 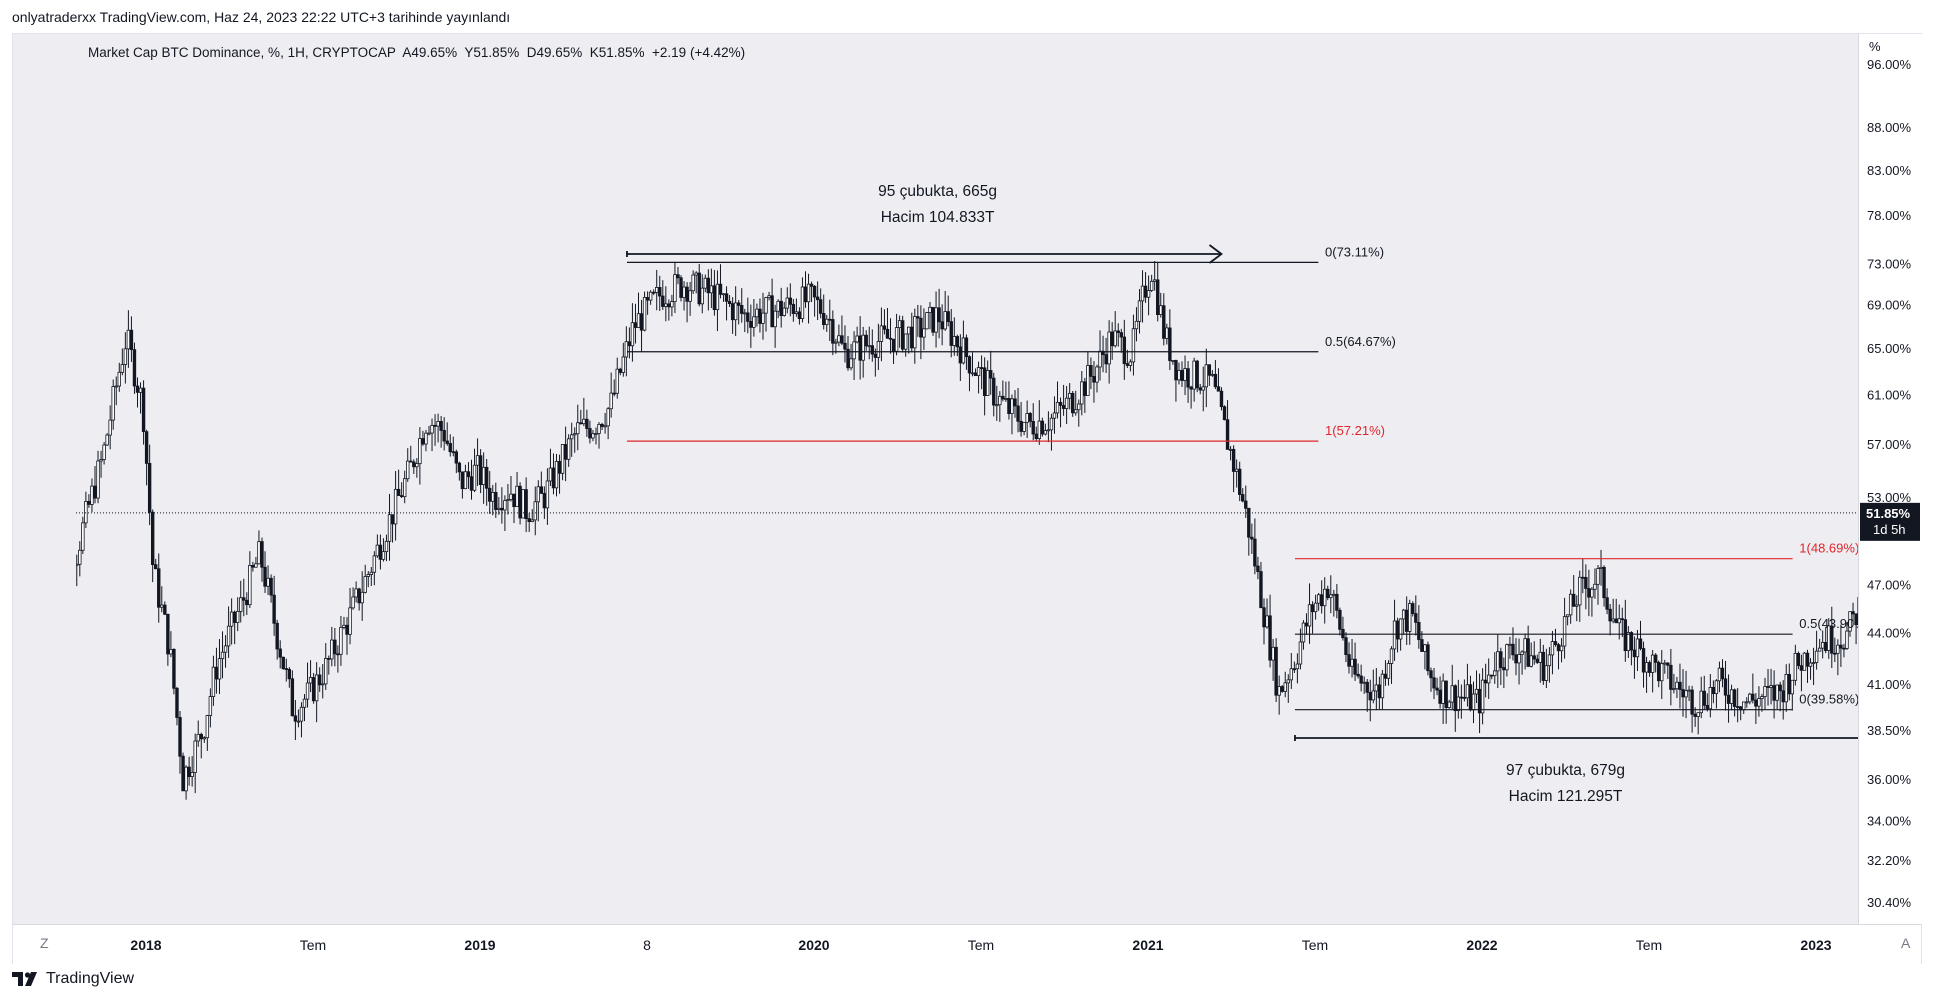 What do you see at coordinates (1906, 943) in the screenshot?
I see `auto-scale-button: A` at bounding box center [1906, 943].